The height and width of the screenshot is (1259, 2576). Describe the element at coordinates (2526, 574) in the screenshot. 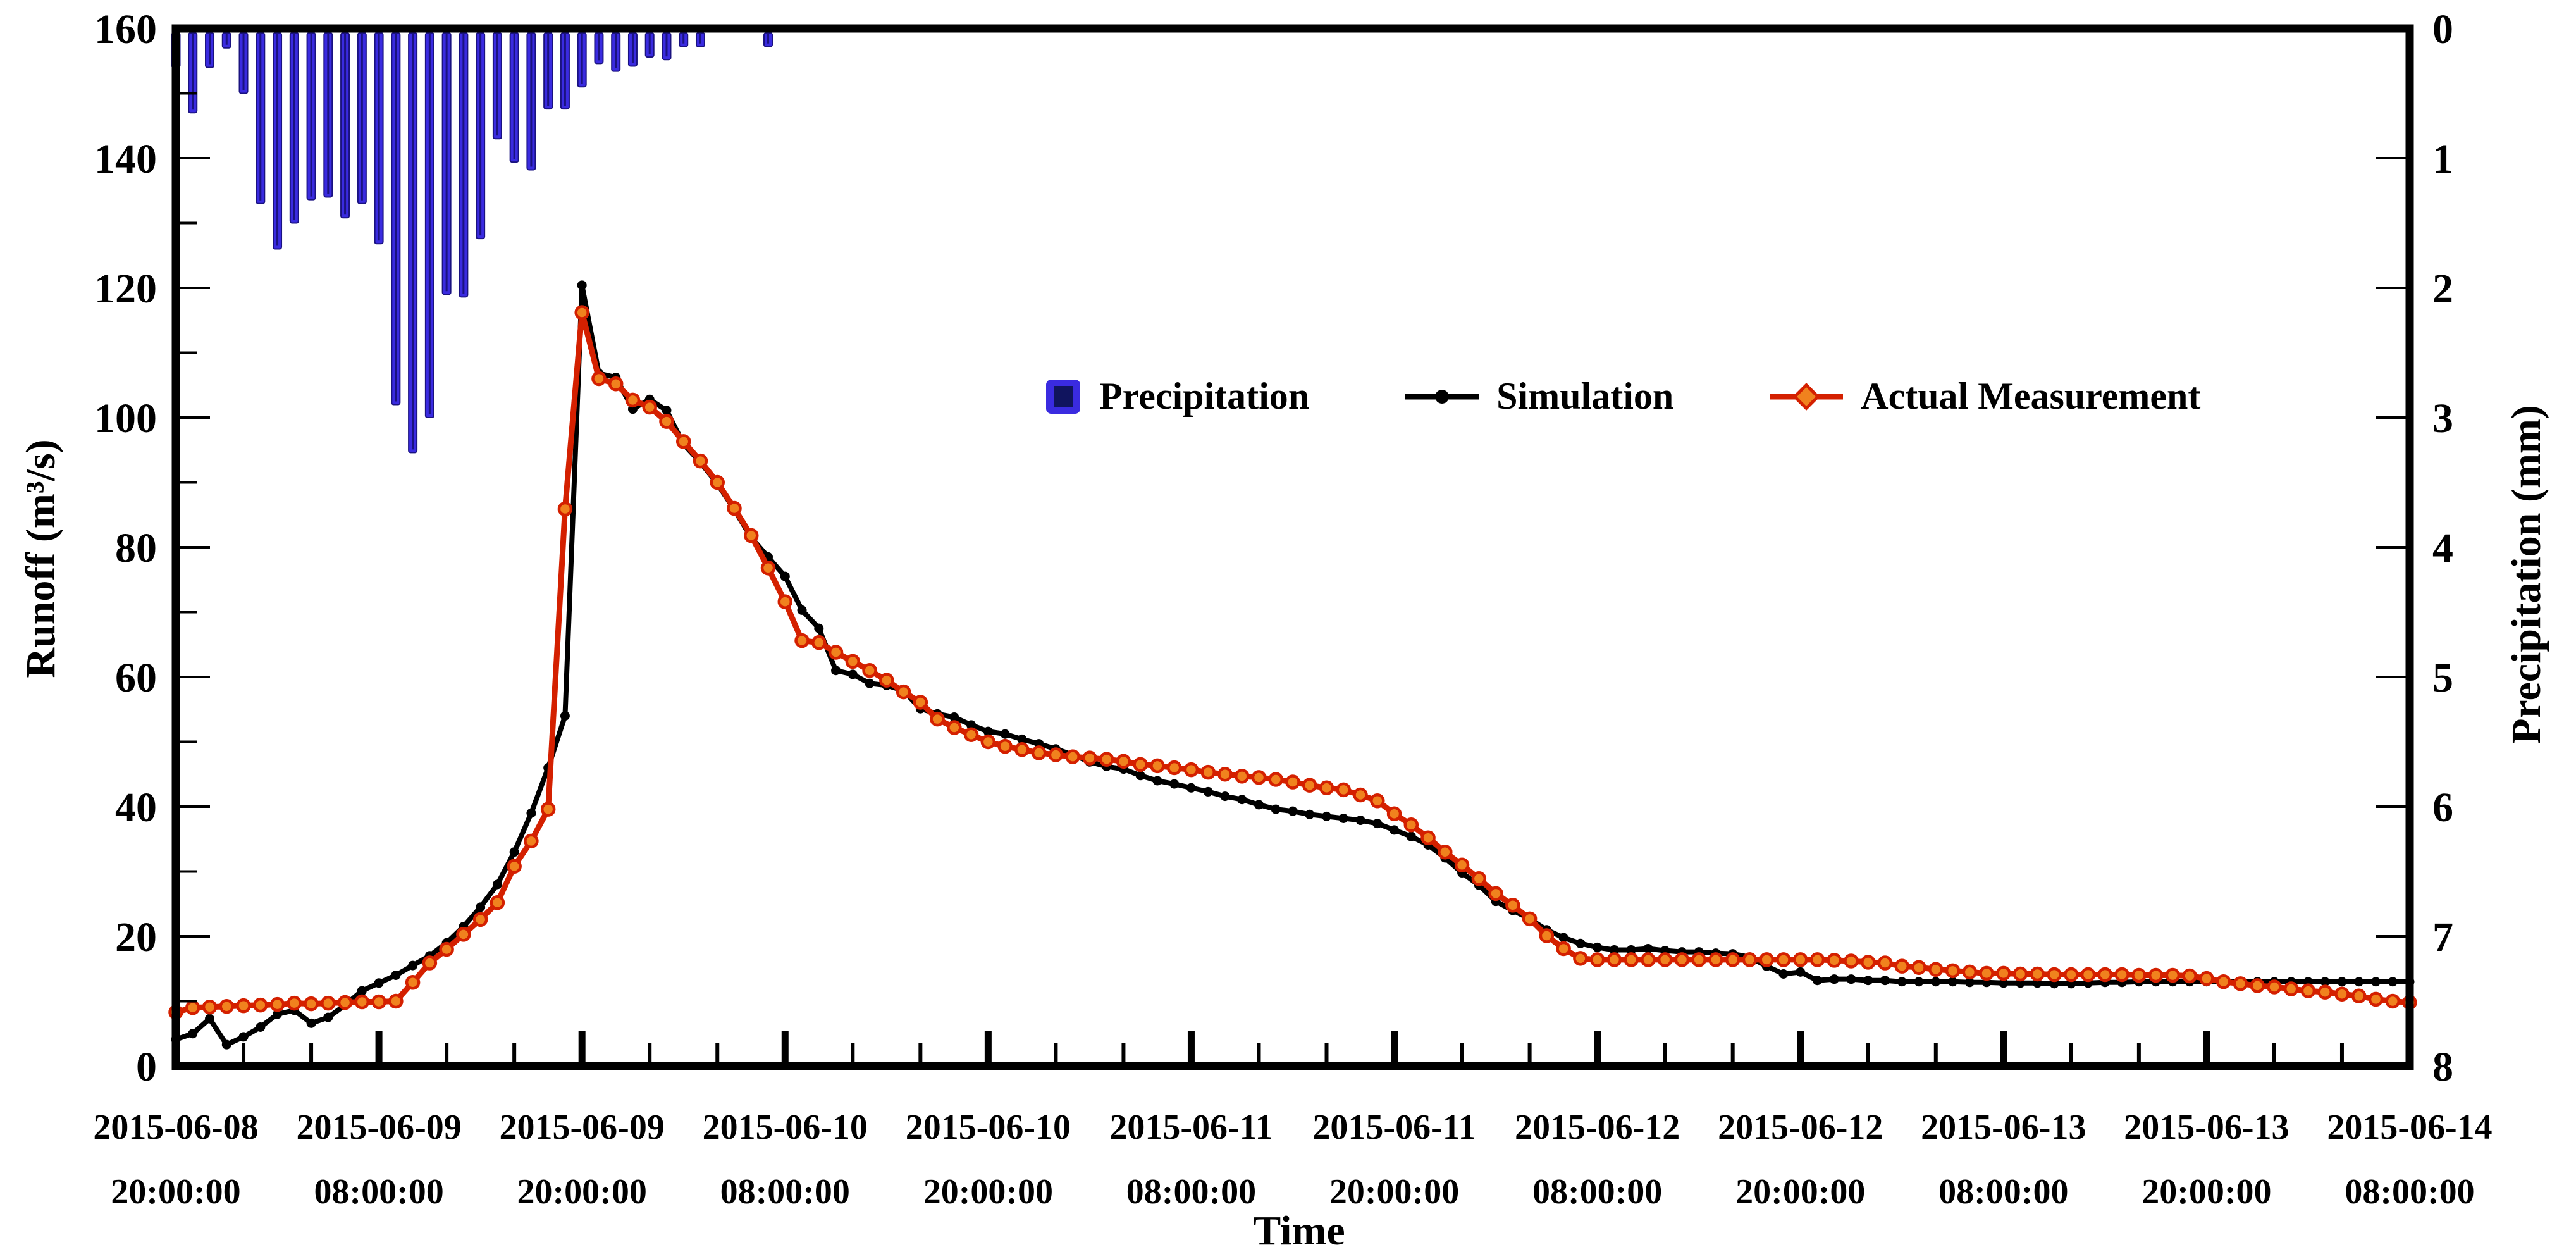

I see `y-axis-right-title: Precipitation (mm)` at that location.